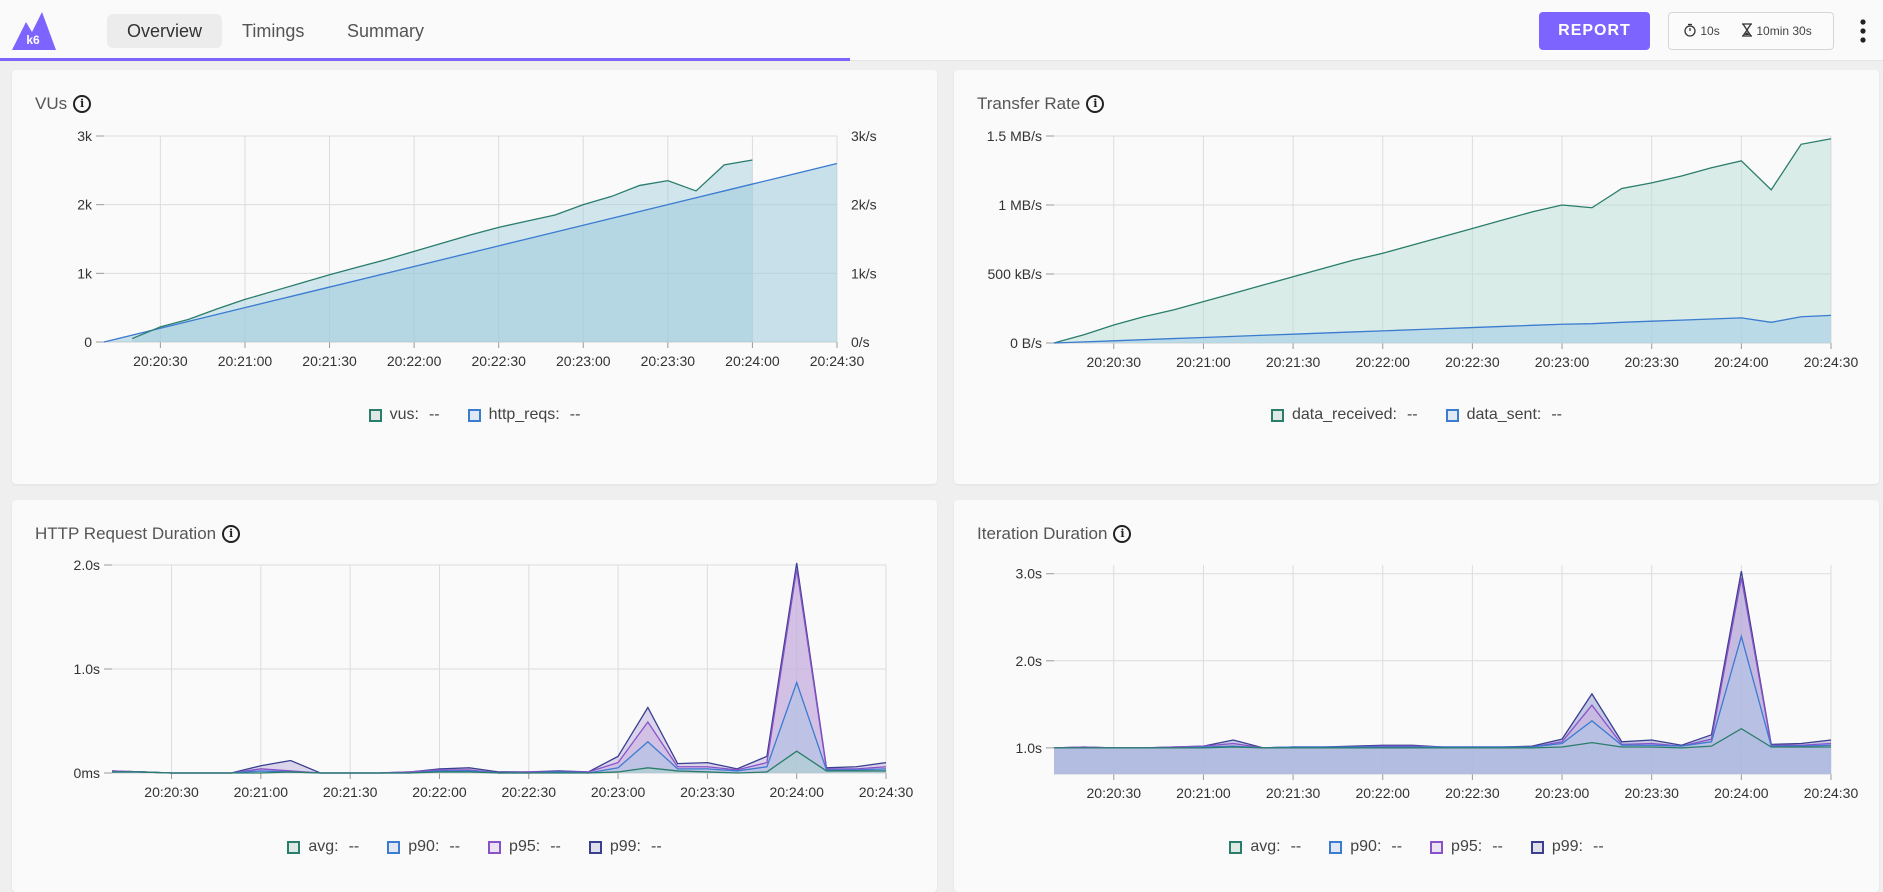 Image resolution: width=1883 pixels, height=892 pixels. I want to click on y-tick-label: 1.5 MB/s, so click(1014, 136).